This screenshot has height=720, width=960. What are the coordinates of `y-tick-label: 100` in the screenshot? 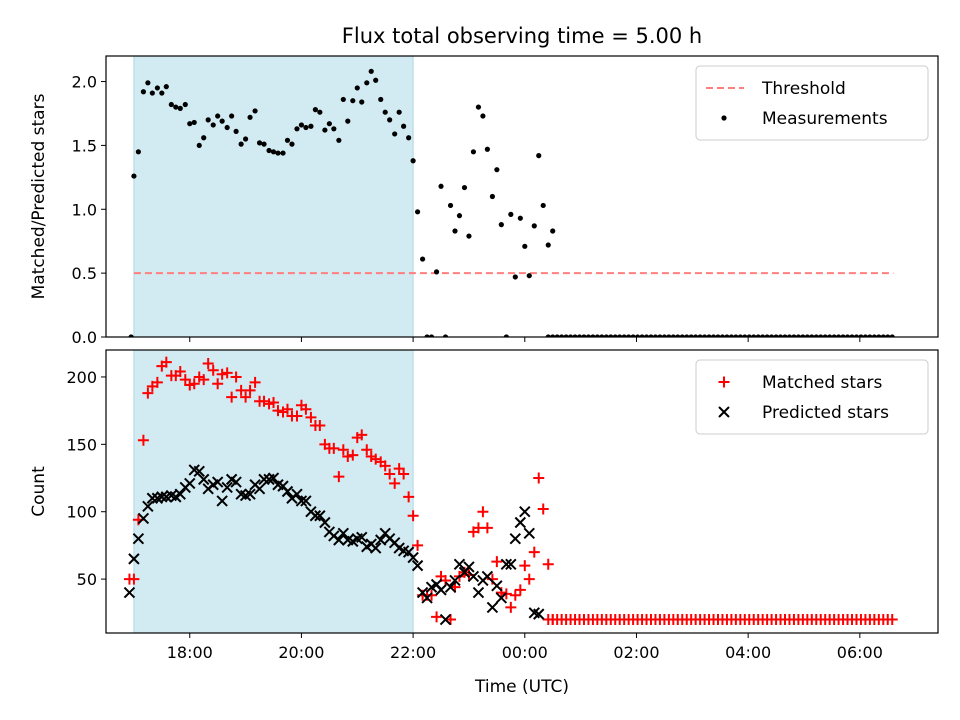 It's located at (81, 512).